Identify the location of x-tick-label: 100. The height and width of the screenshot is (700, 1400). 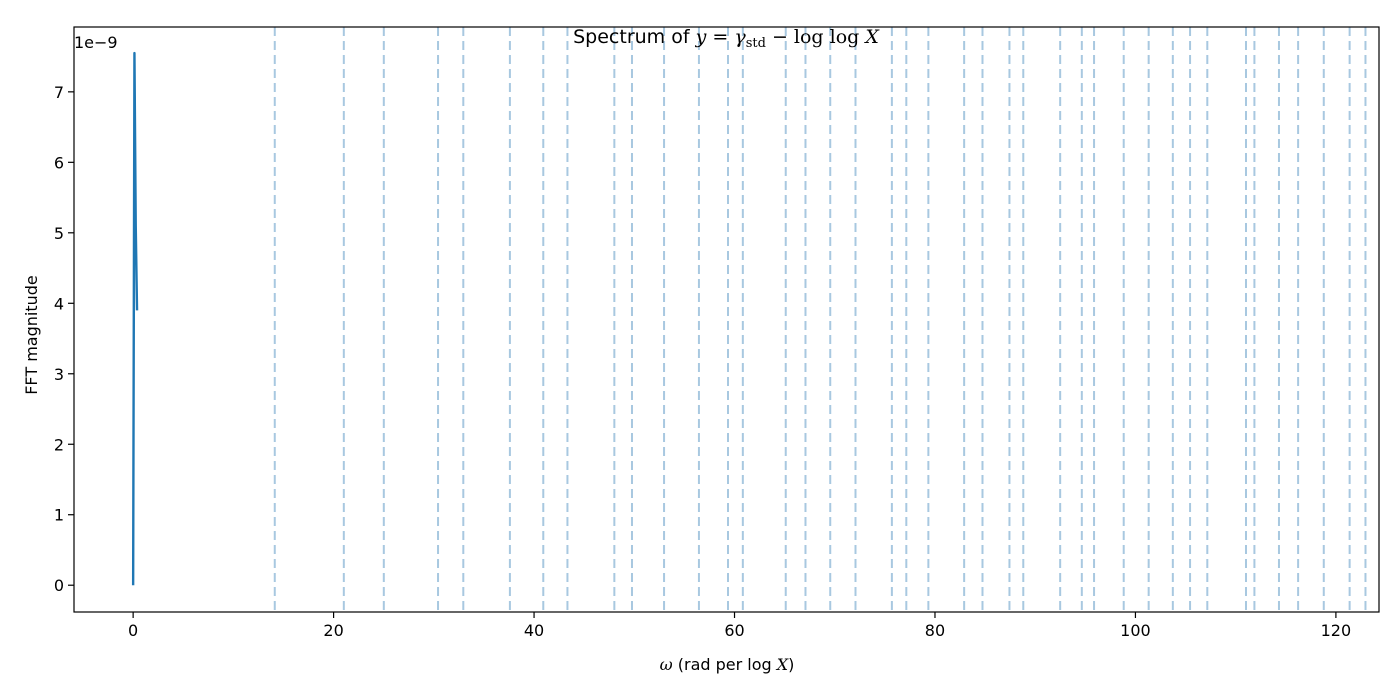
(1135, 630).